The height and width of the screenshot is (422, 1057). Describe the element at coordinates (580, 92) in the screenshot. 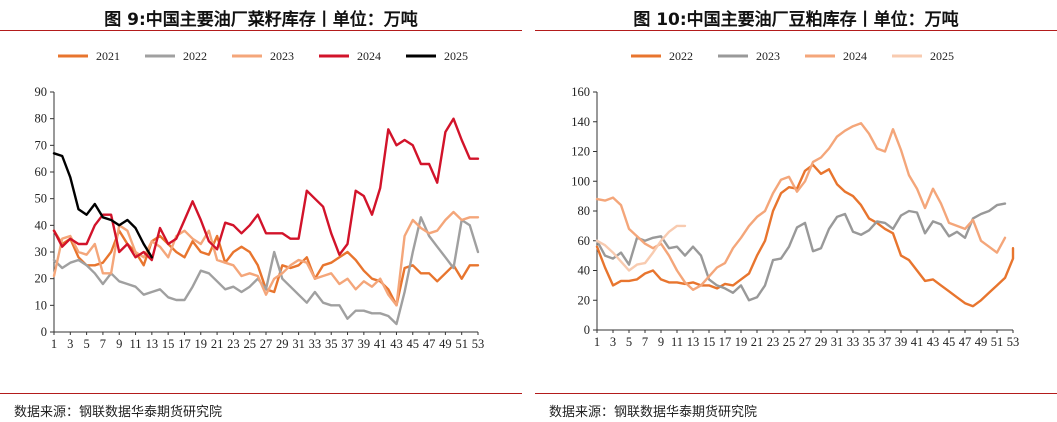

I see `y-tick-label: 160` at that location.